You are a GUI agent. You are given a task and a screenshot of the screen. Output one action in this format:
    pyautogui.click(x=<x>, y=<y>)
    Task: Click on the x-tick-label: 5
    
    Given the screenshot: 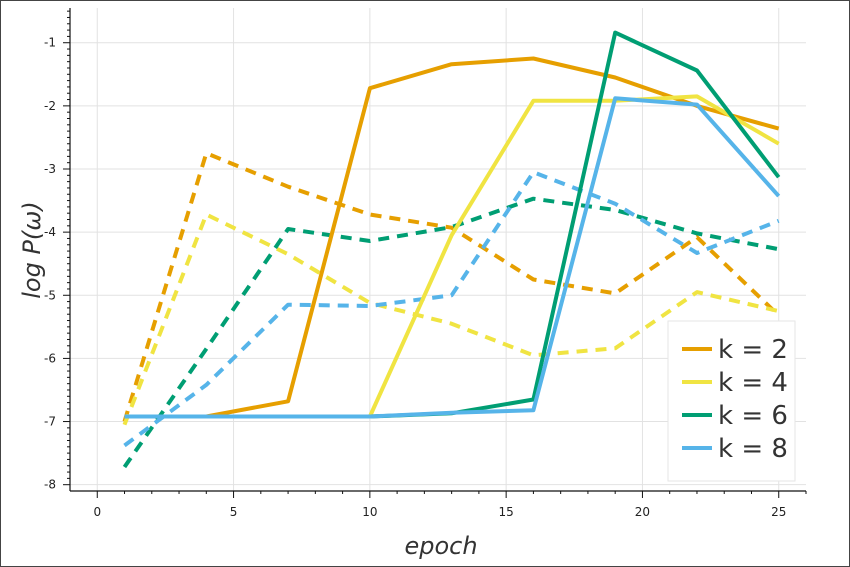 What is the action you would take?
    pyautogui.click(x=234, y=512)
    